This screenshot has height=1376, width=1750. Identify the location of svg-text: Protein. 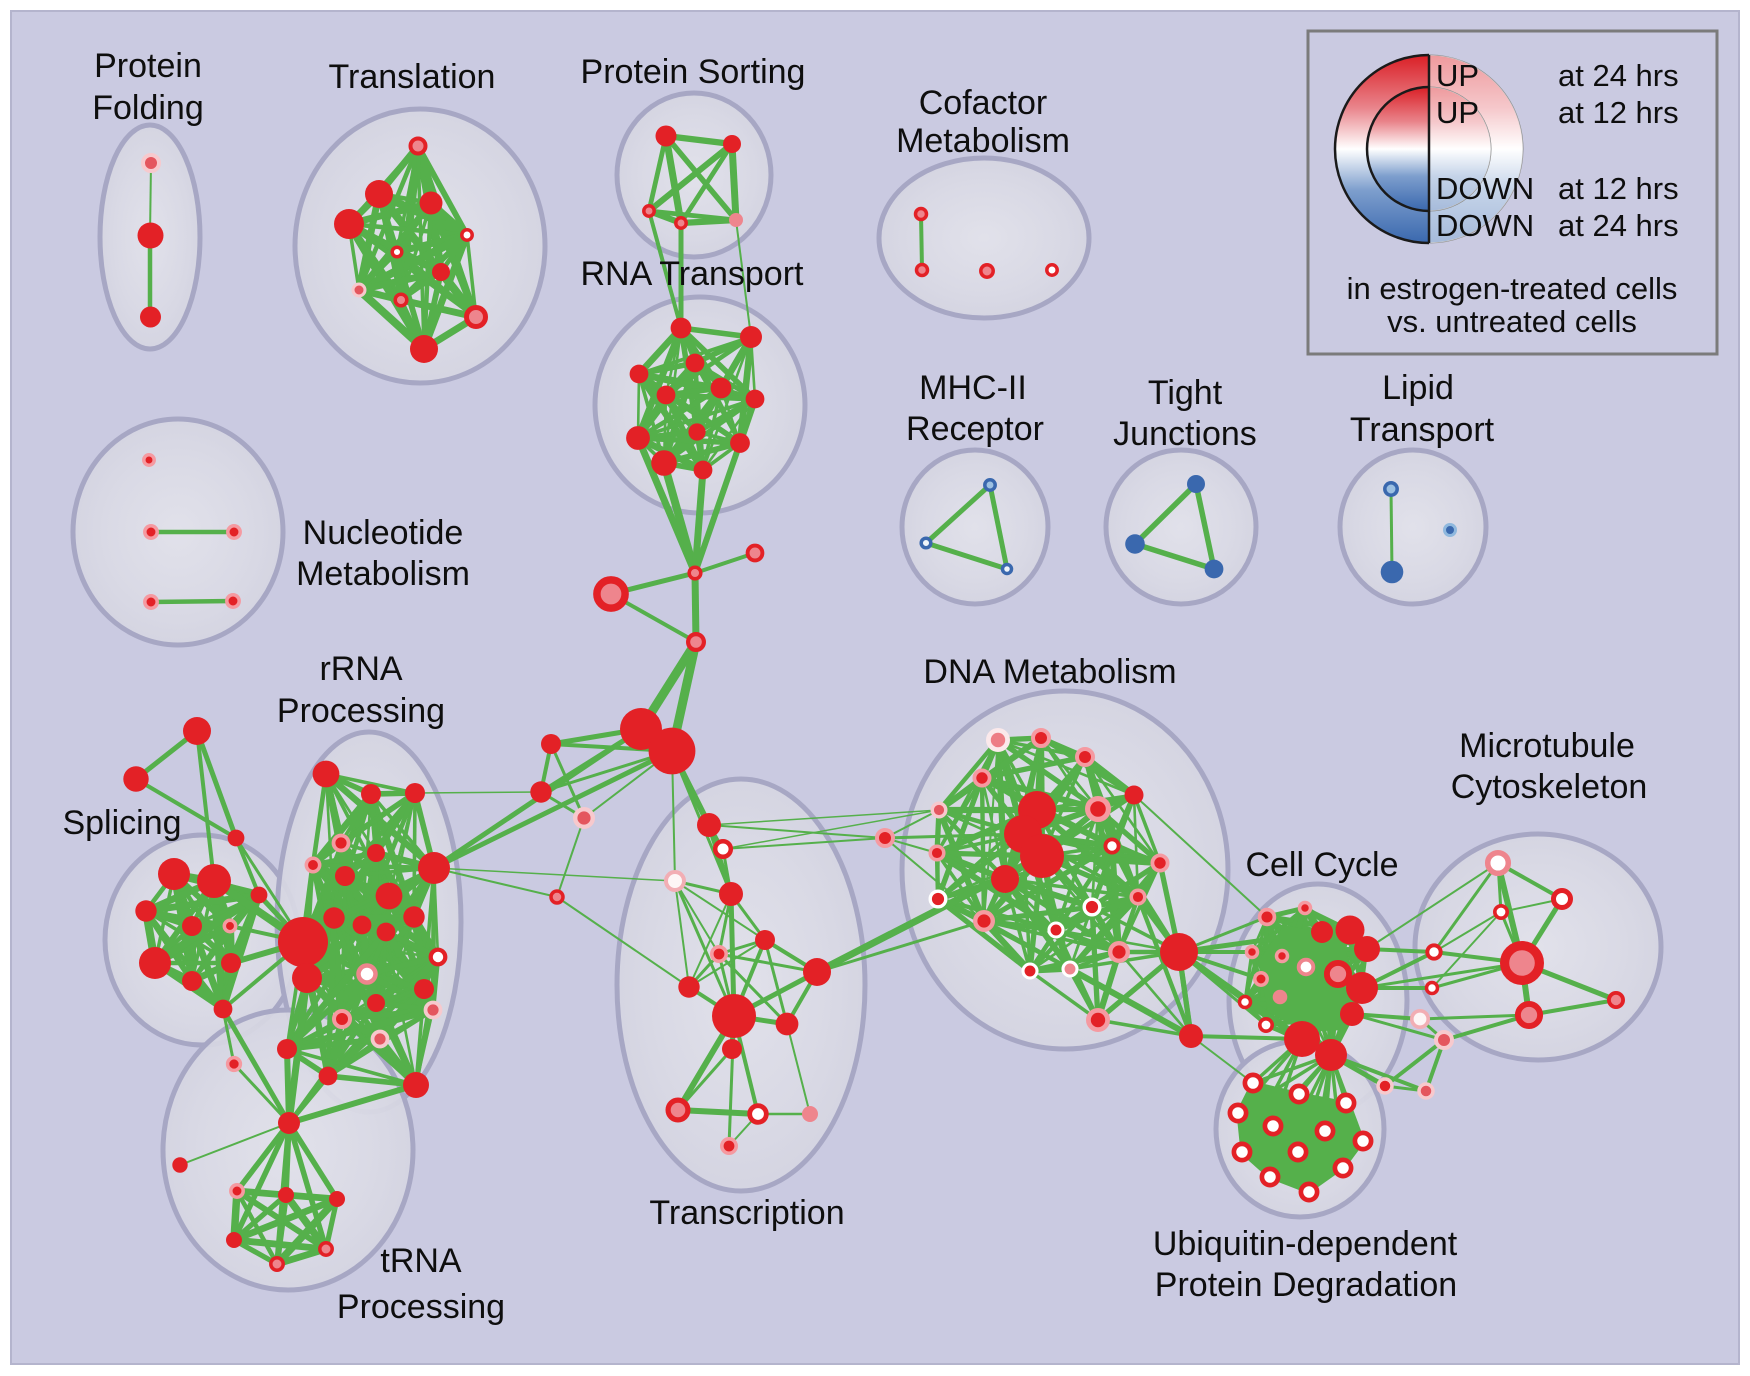
(148, 66).